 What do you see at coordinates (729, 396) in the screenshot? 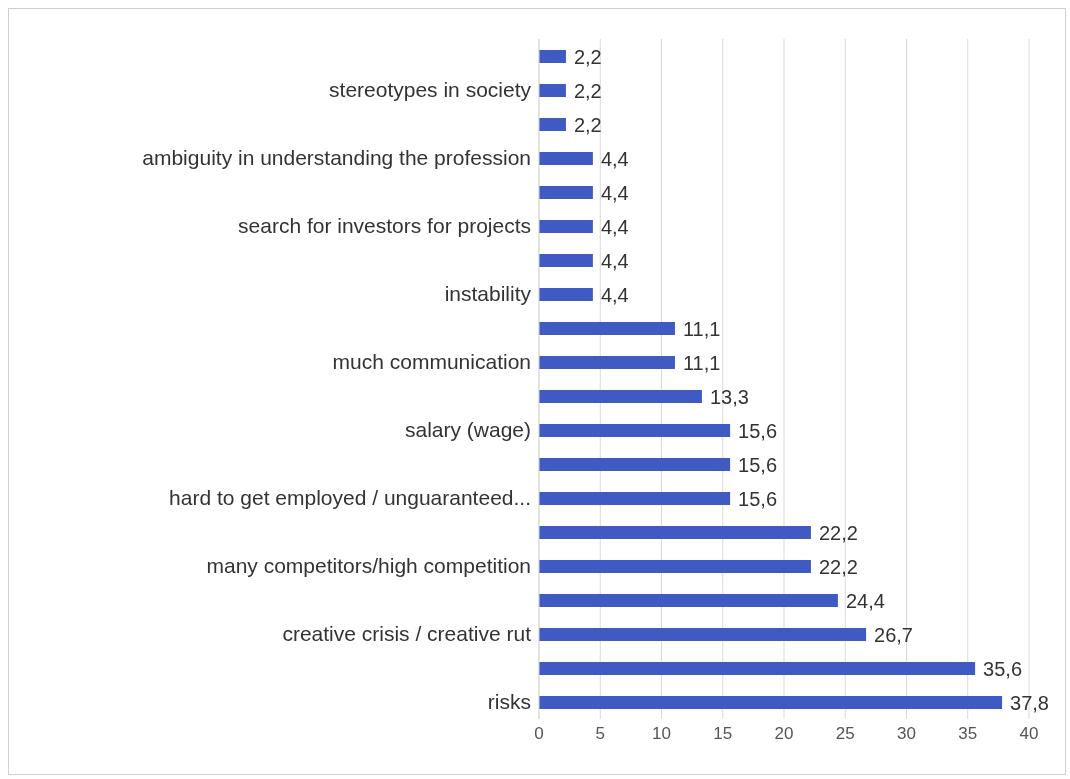
I see `data-label: 13,3` at bounding box center [729, 396].